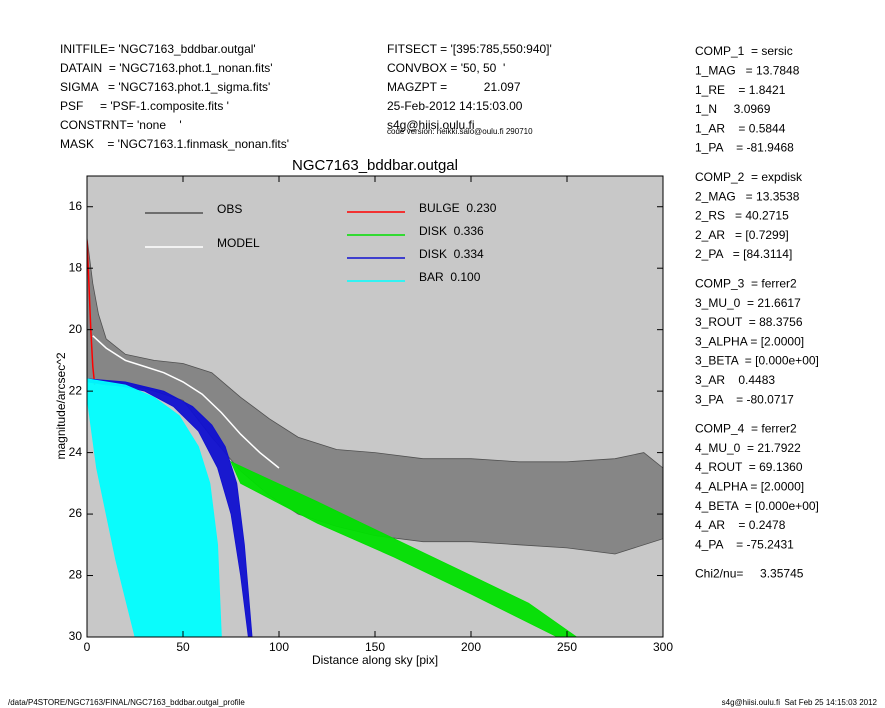 This screenshot has height=708, width=885. I want to click on parameter-line: COMP_4 = ferrer2, so click(746, 429).